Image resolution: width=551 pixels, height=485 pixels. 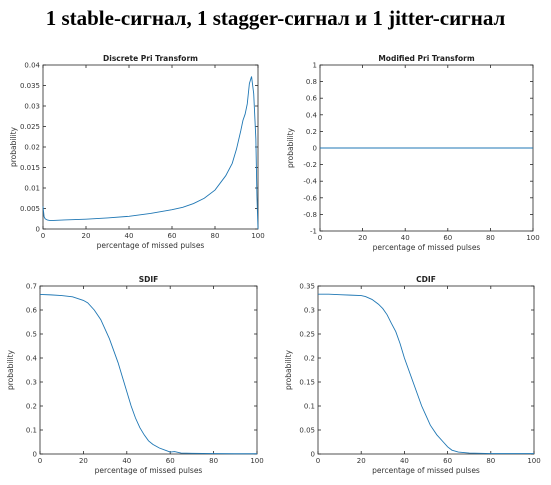 What do you see at coordinates (311, 82) in the screenshot?
I see `y-tick-label: 0.8` at bounding box center [311, 82].